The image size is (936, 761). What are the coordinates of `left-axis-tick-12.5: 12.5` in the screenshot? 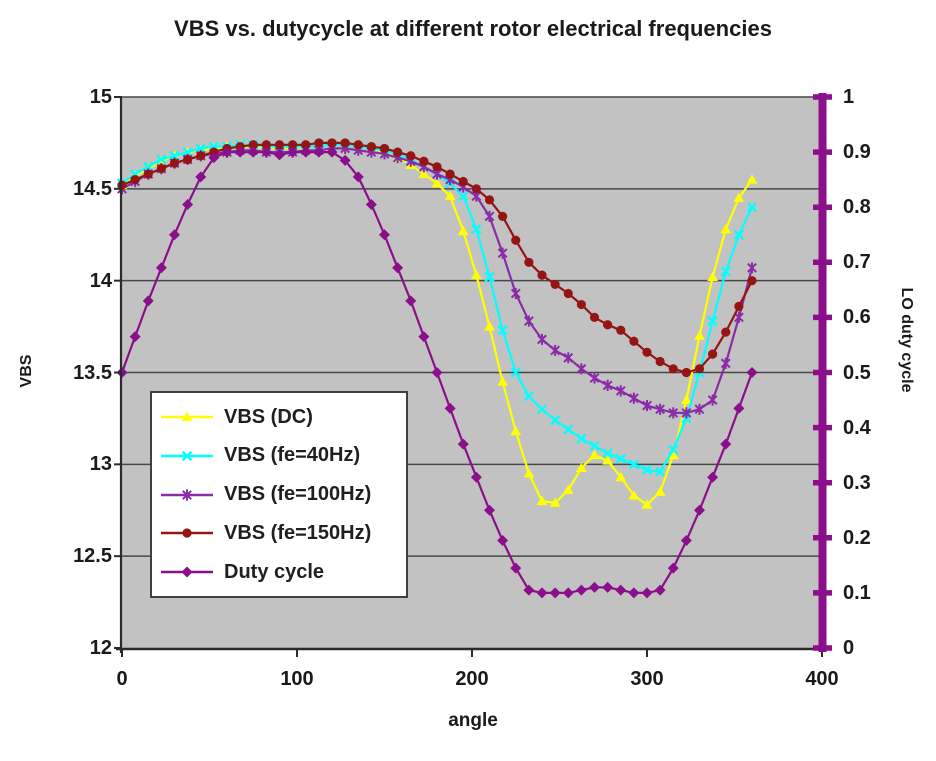 It's located at (92, 556).